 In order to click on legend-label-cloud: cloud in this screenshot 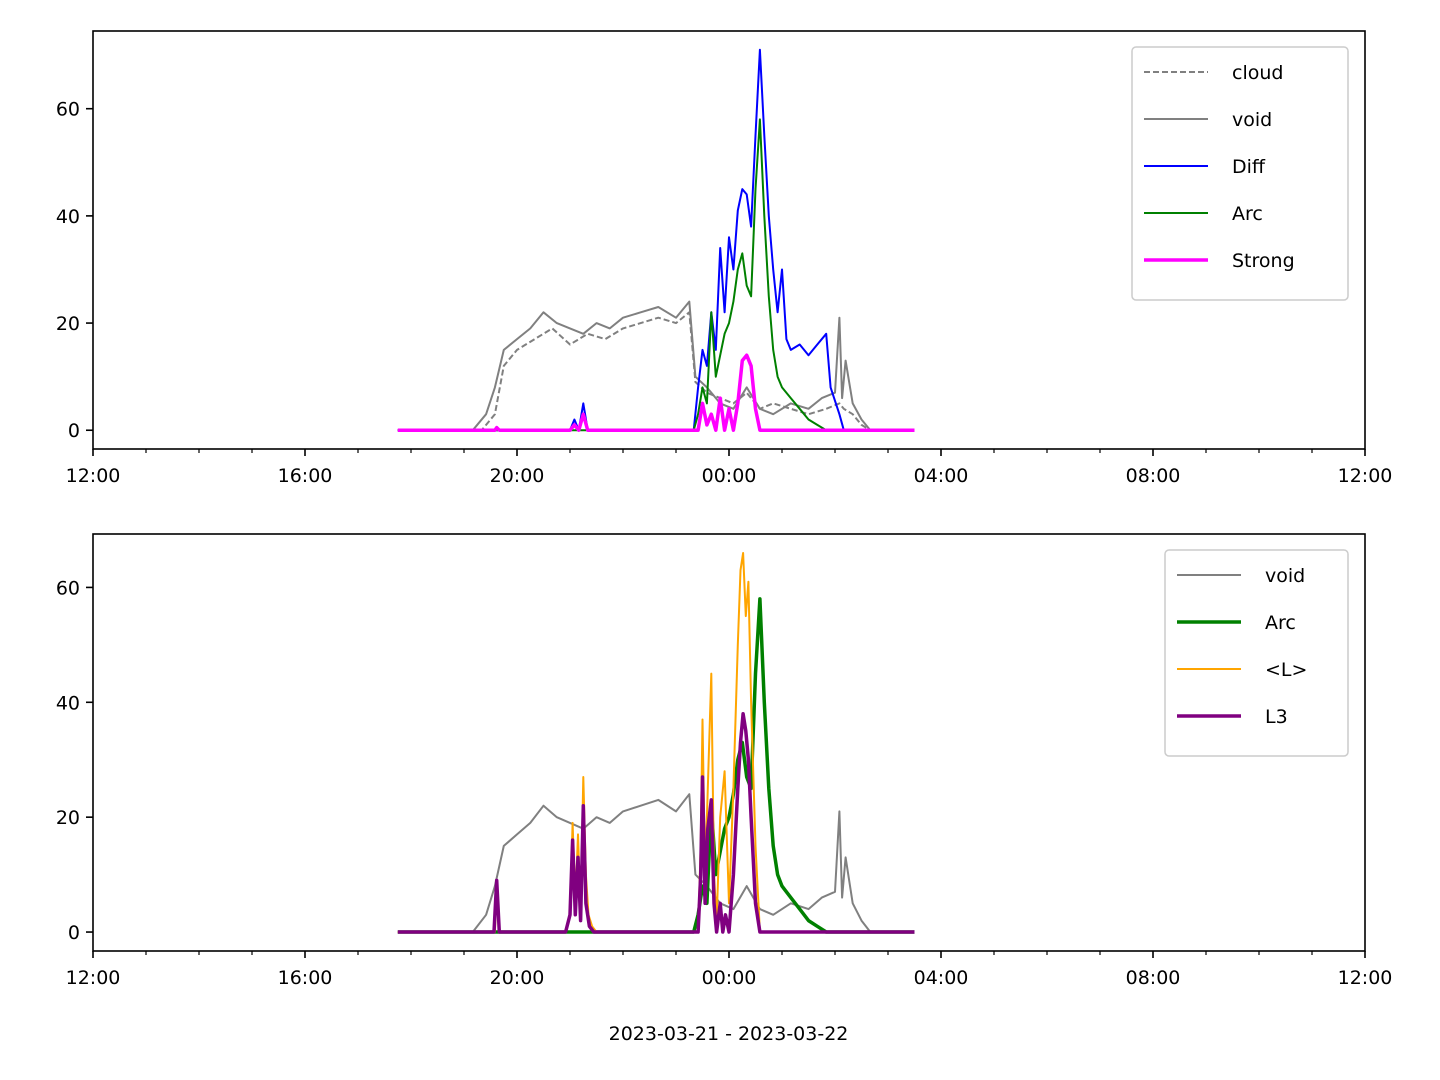, I will do `click(1257, 73)`.